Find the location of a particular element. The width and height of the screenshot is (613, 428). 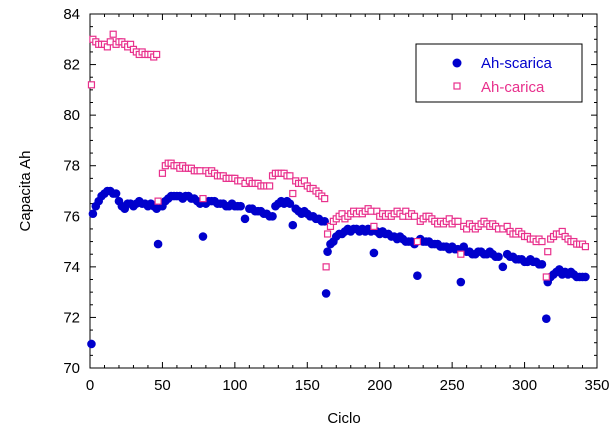

legend-label-ah-carica: Ah-carica is located at coordinates (513, 87).